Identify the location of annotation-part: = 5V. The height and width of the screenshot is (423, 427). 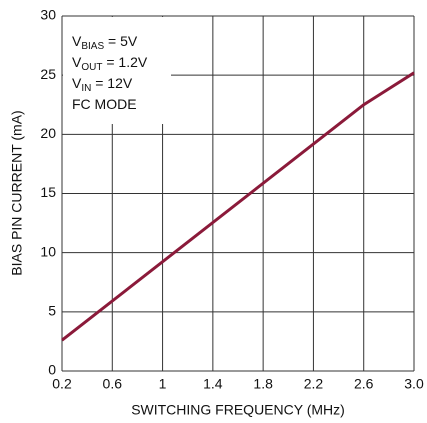
(121, 41).